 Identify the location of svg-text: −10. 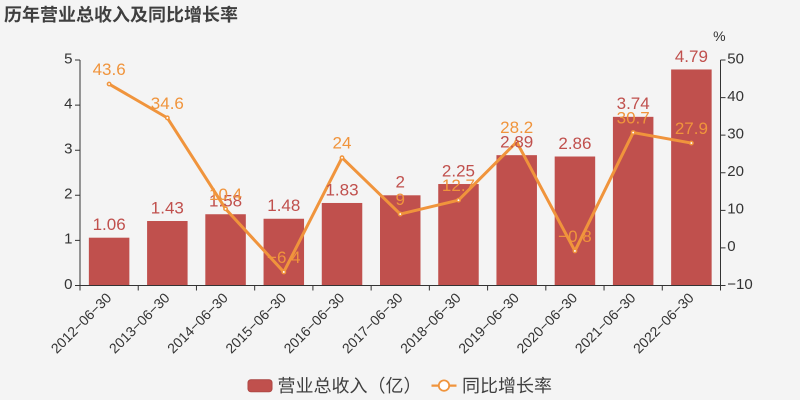
(739, 284).